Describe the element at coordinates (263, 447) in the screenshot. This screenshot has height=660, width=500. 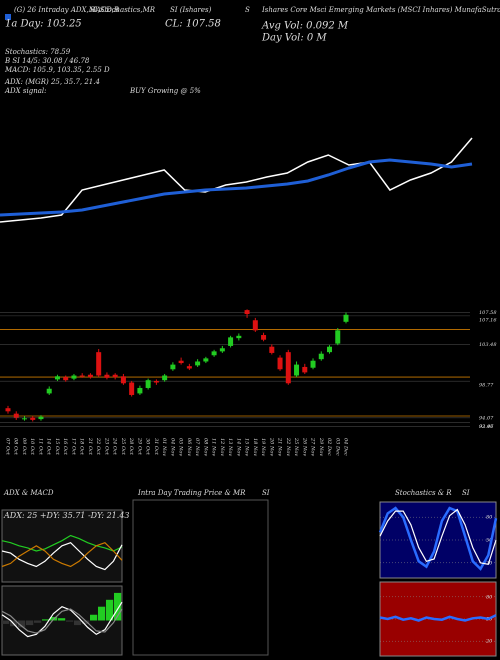
I see `x-tick-label: 19 Nov` at that location.